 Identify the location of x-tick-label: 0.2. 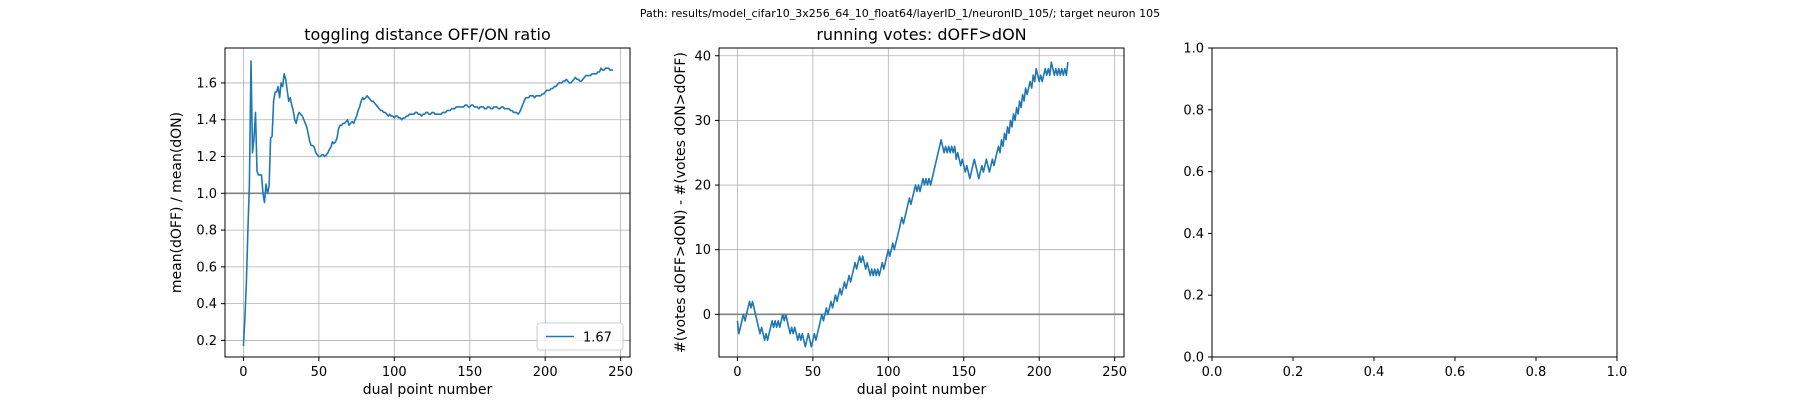
(1293, 372).